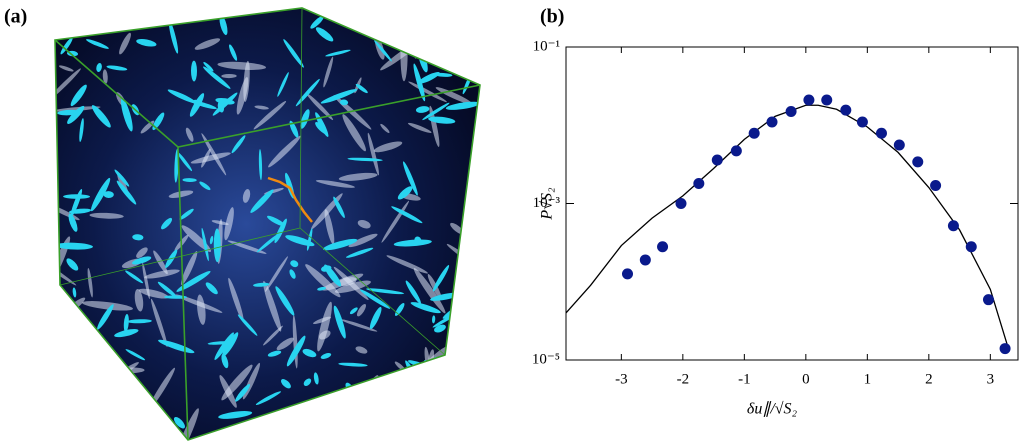 This screenshot has height=448, width=1022. I want to click on x-tick-label: 0, so click(806, 379).